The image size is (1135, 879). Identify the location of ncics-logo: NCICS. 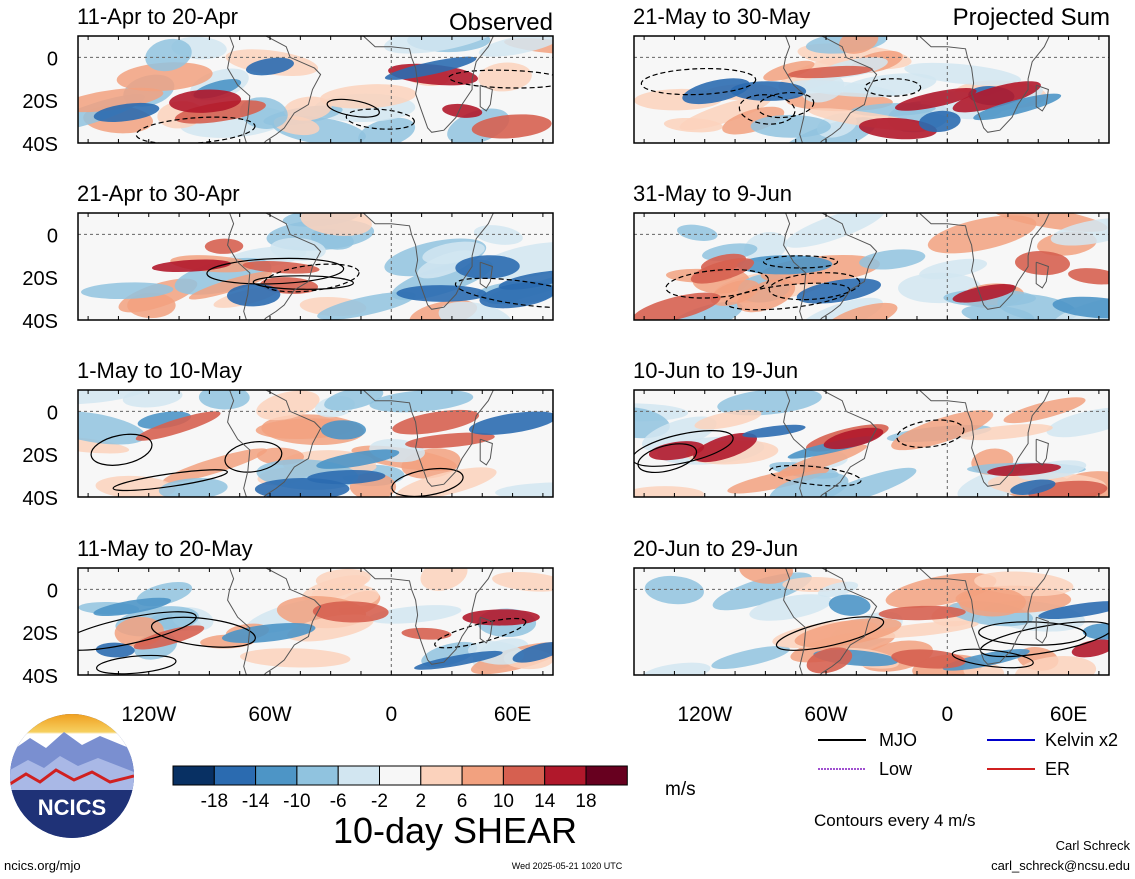
(72, 776).